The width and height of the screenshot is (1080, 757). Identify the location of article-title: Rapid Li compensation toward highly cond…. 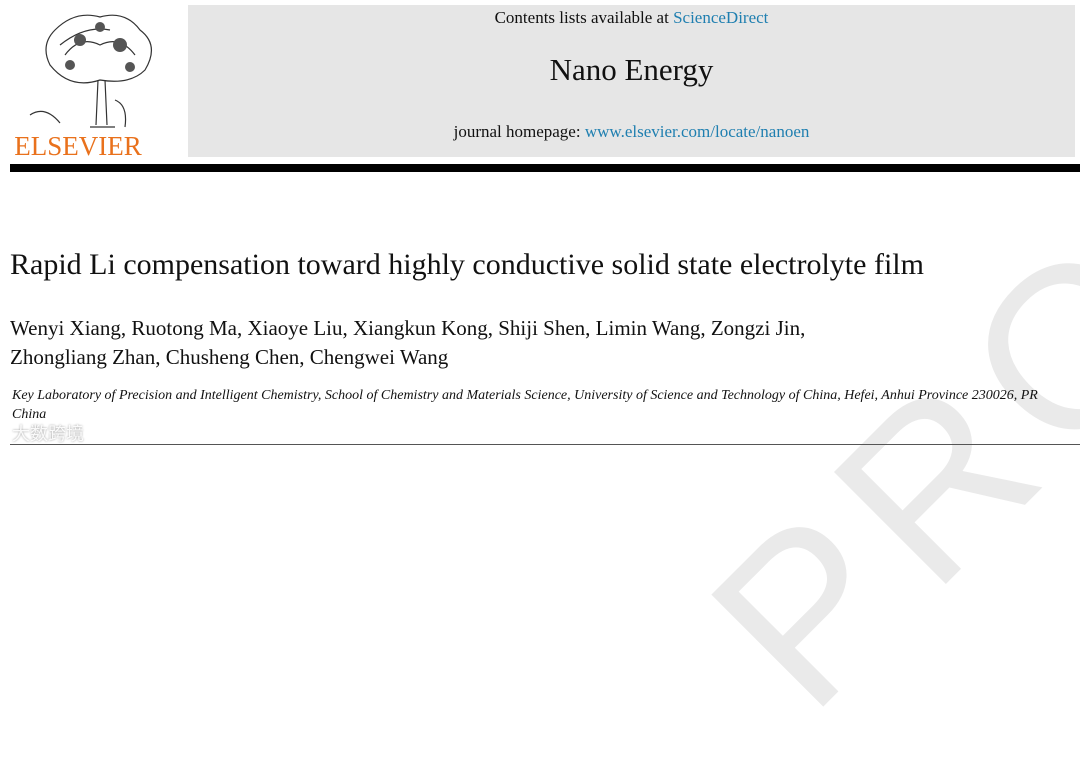
(467, 264).